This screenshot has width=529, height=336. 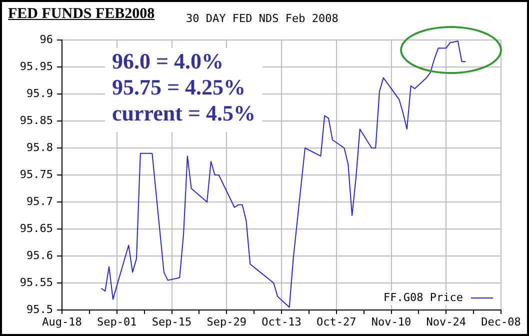 I want to click on y-tick-label: 95.75, so click(x=36, y=174).